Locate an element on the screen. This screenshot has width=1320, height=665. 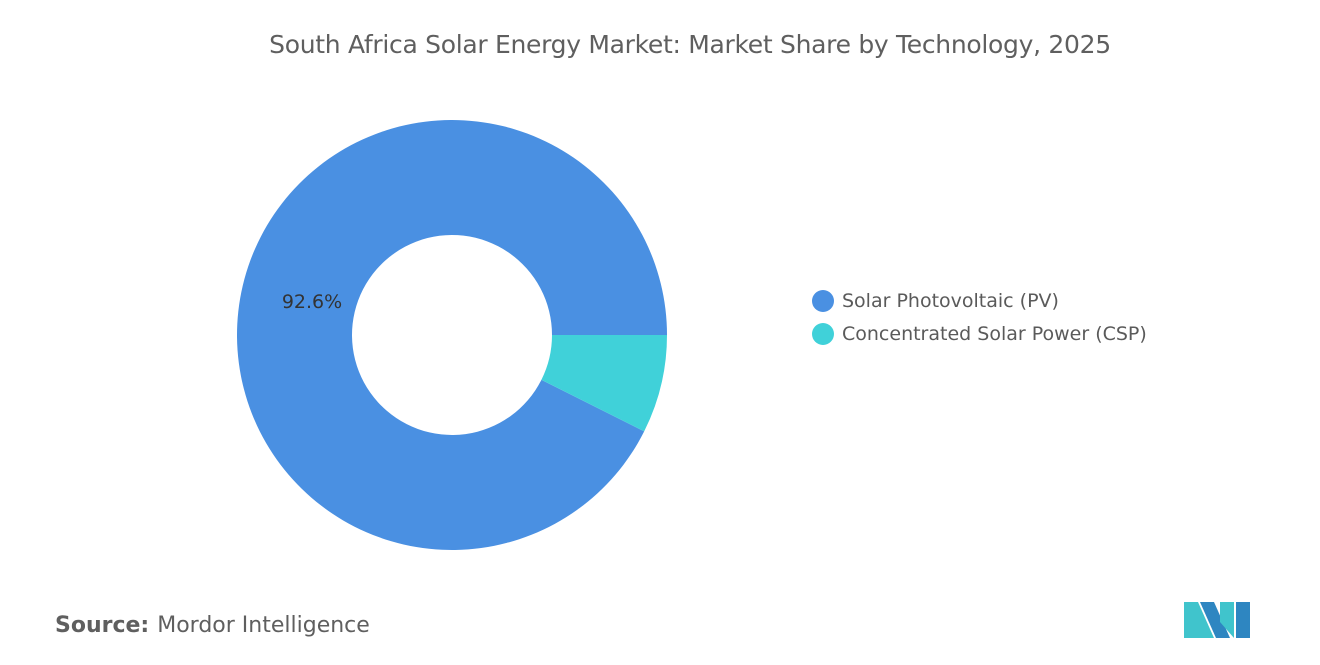
source-note: Source: Mordor Intelligence is located at coordinates (212, 625).